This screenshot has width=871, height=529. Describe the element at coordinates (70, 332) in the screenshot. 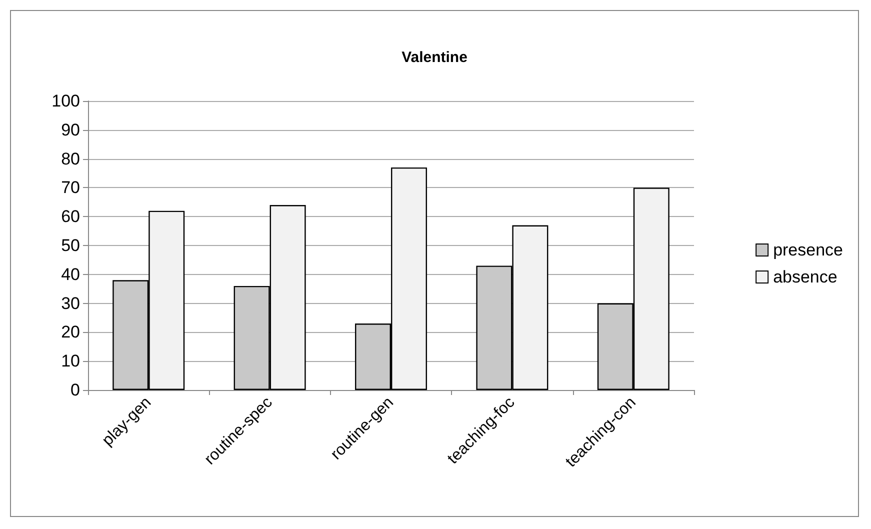

I see `y-tick-label: 20` at that location.